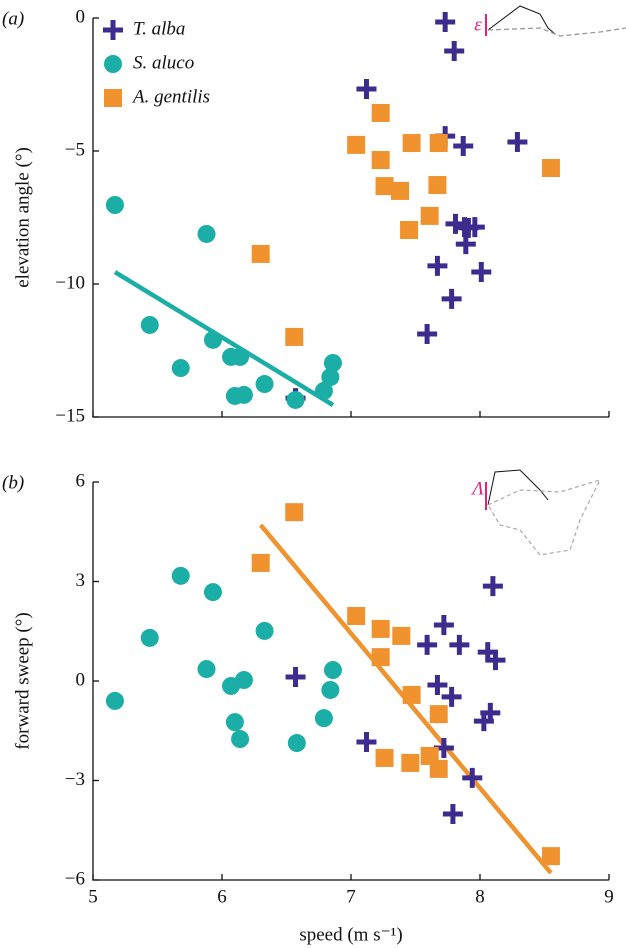 This screenshot has height=948, width=626. I want to click on x-tick-label: 9, so click(609, 896).